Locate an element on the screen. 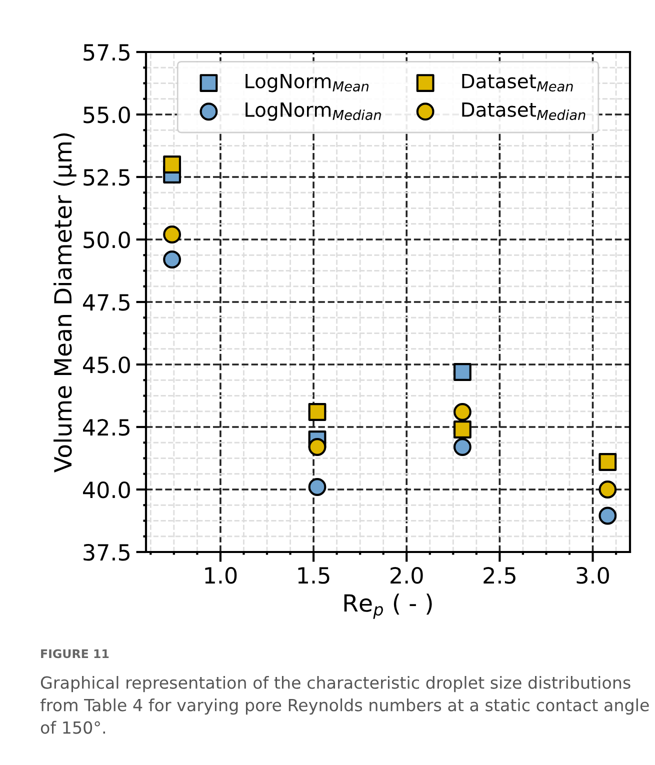 The width and height of the screenshot is (655, 765). y-axis-title: Volume Mean Diameter (μm) is located at coordinates (65, 302).